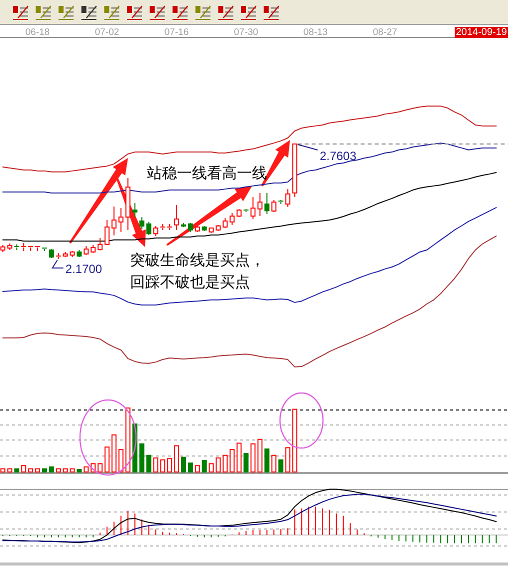 The height and width of the screenshot is (567, 508). Describe the element at coordinates (37, 32) in the screenshot. I see `x-tick-label: 06-18` at that location.